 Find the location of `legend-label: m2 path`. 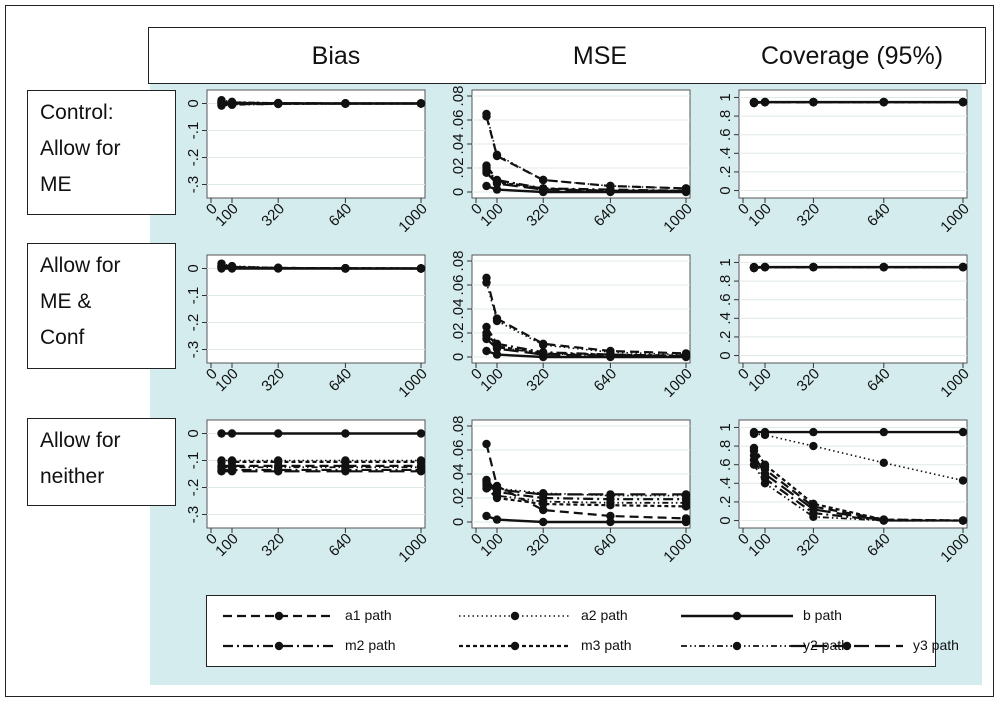

legend-label: m2 path is located at coordinates (370, 645).